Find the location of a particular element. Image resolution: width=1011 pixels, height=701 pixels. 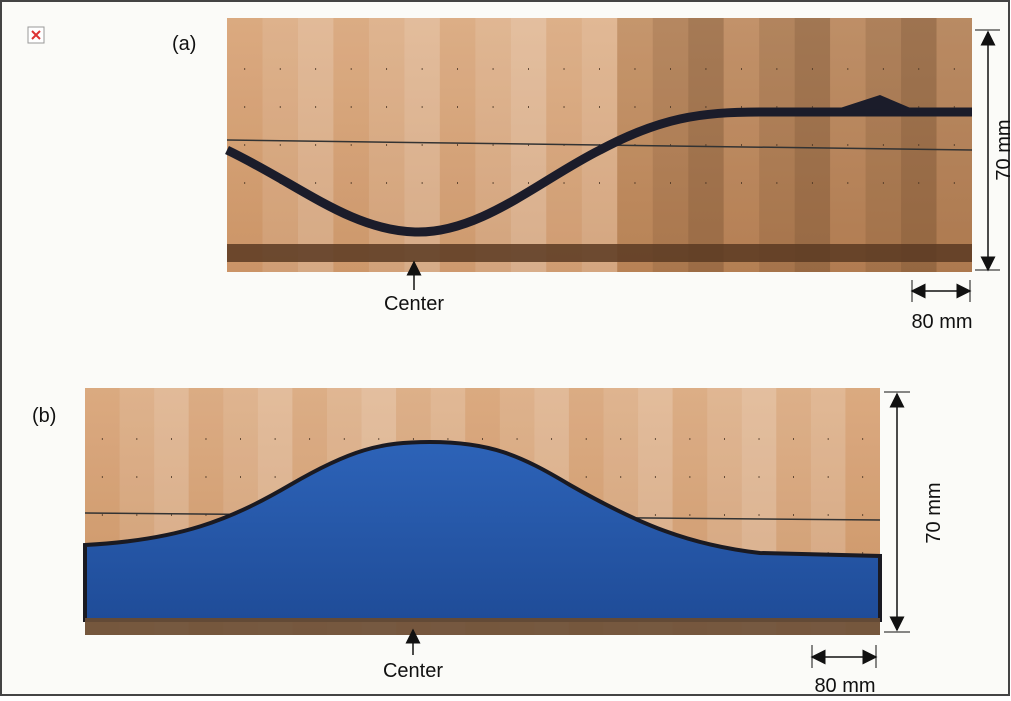

panel-label: (b) is located at coordinates (44, 416).